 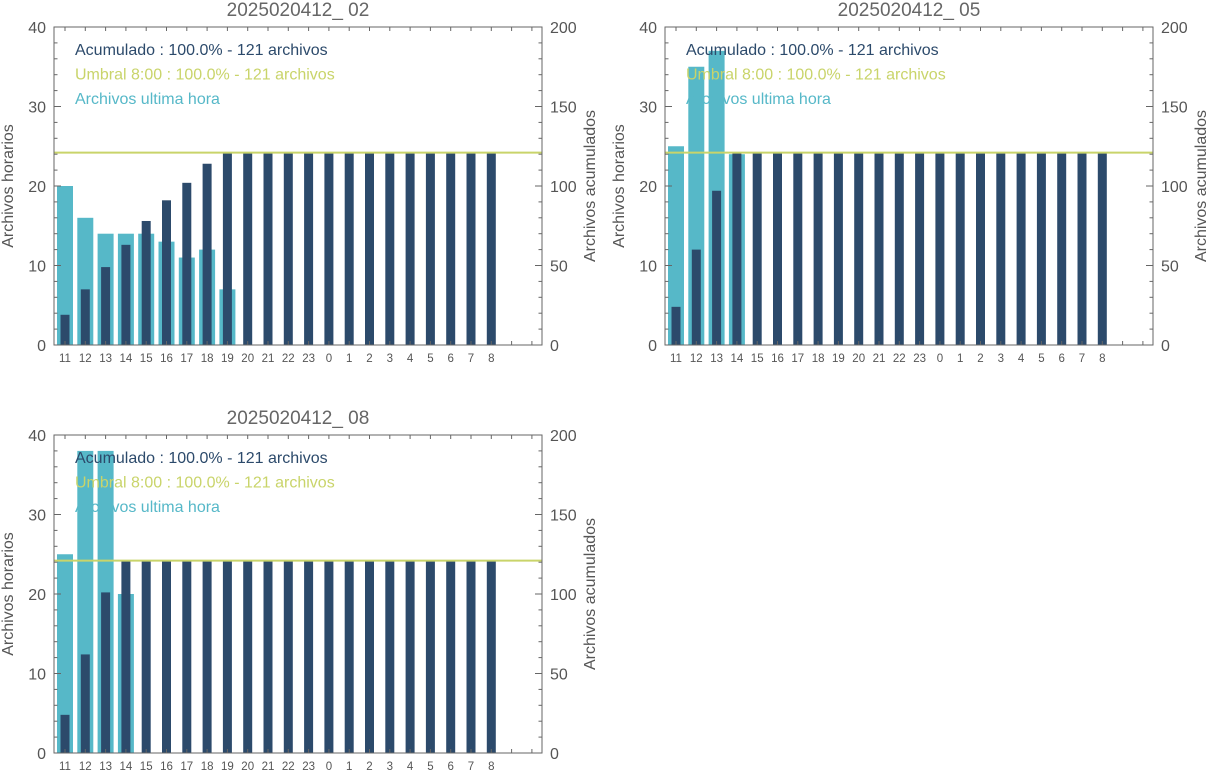 I want to click on y-right-axis-label: Archivos acumulados, so click(x=590, y=594).